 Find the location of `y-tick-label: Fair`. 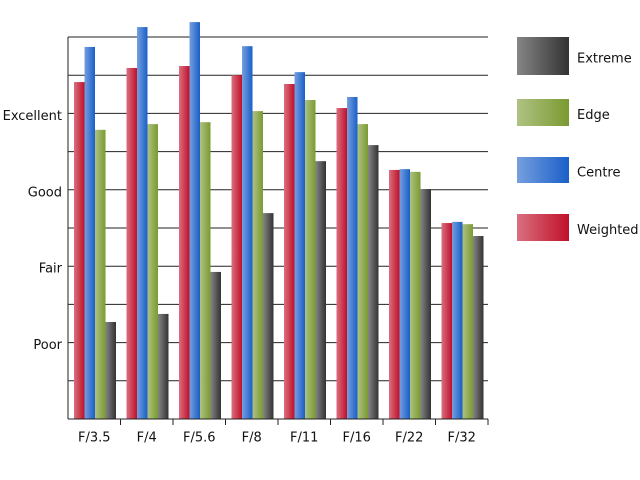

y-tick-label: Fair is located at coordinates (51, 269).